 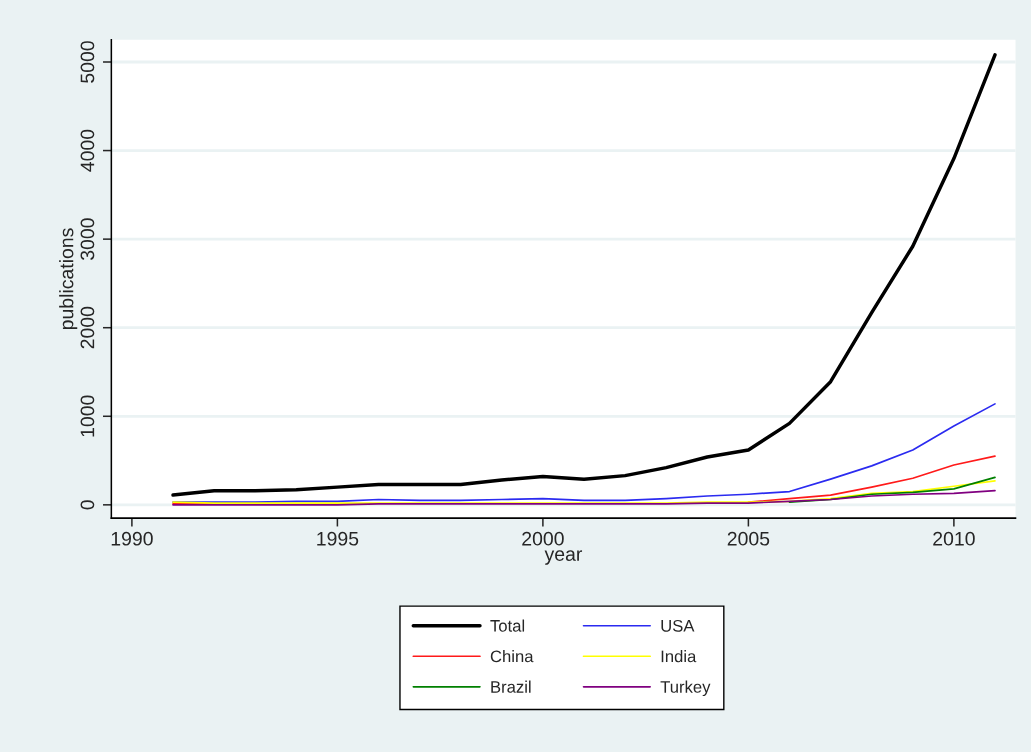 What do you see at coordinates (512, 656) in the screenshot?
I see `legend-label: China` at bounding box center [512, 656].